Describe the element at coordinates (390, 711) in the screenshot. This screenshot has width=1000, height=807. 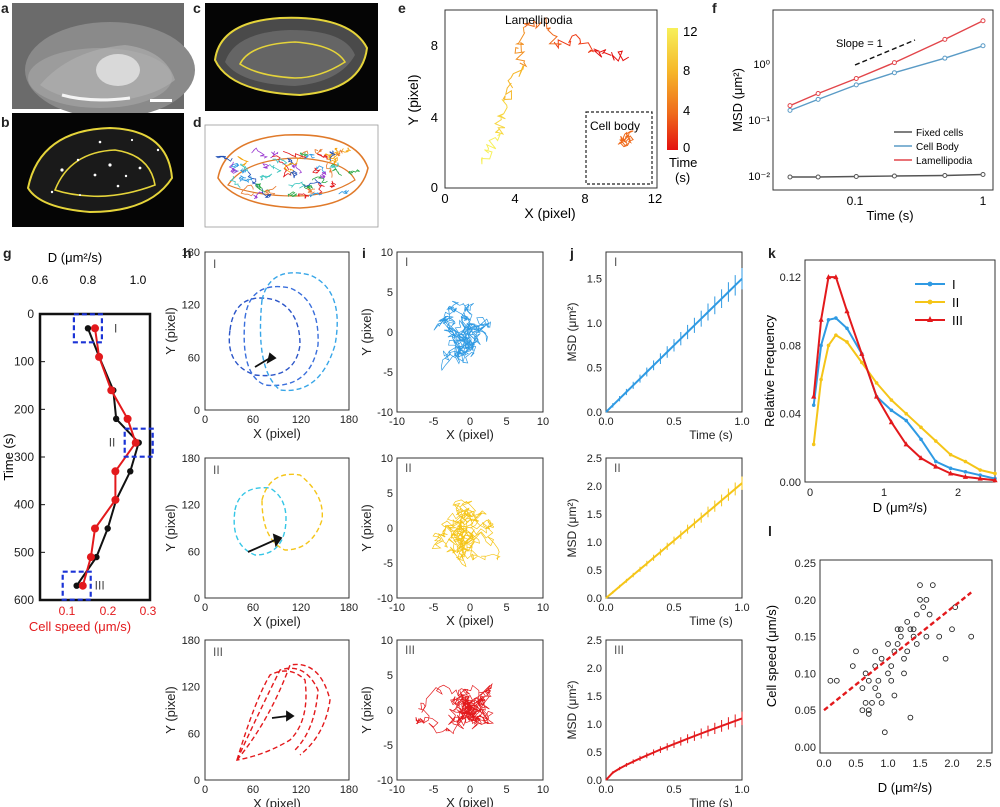
I see `i-ytick: 0` at that location.